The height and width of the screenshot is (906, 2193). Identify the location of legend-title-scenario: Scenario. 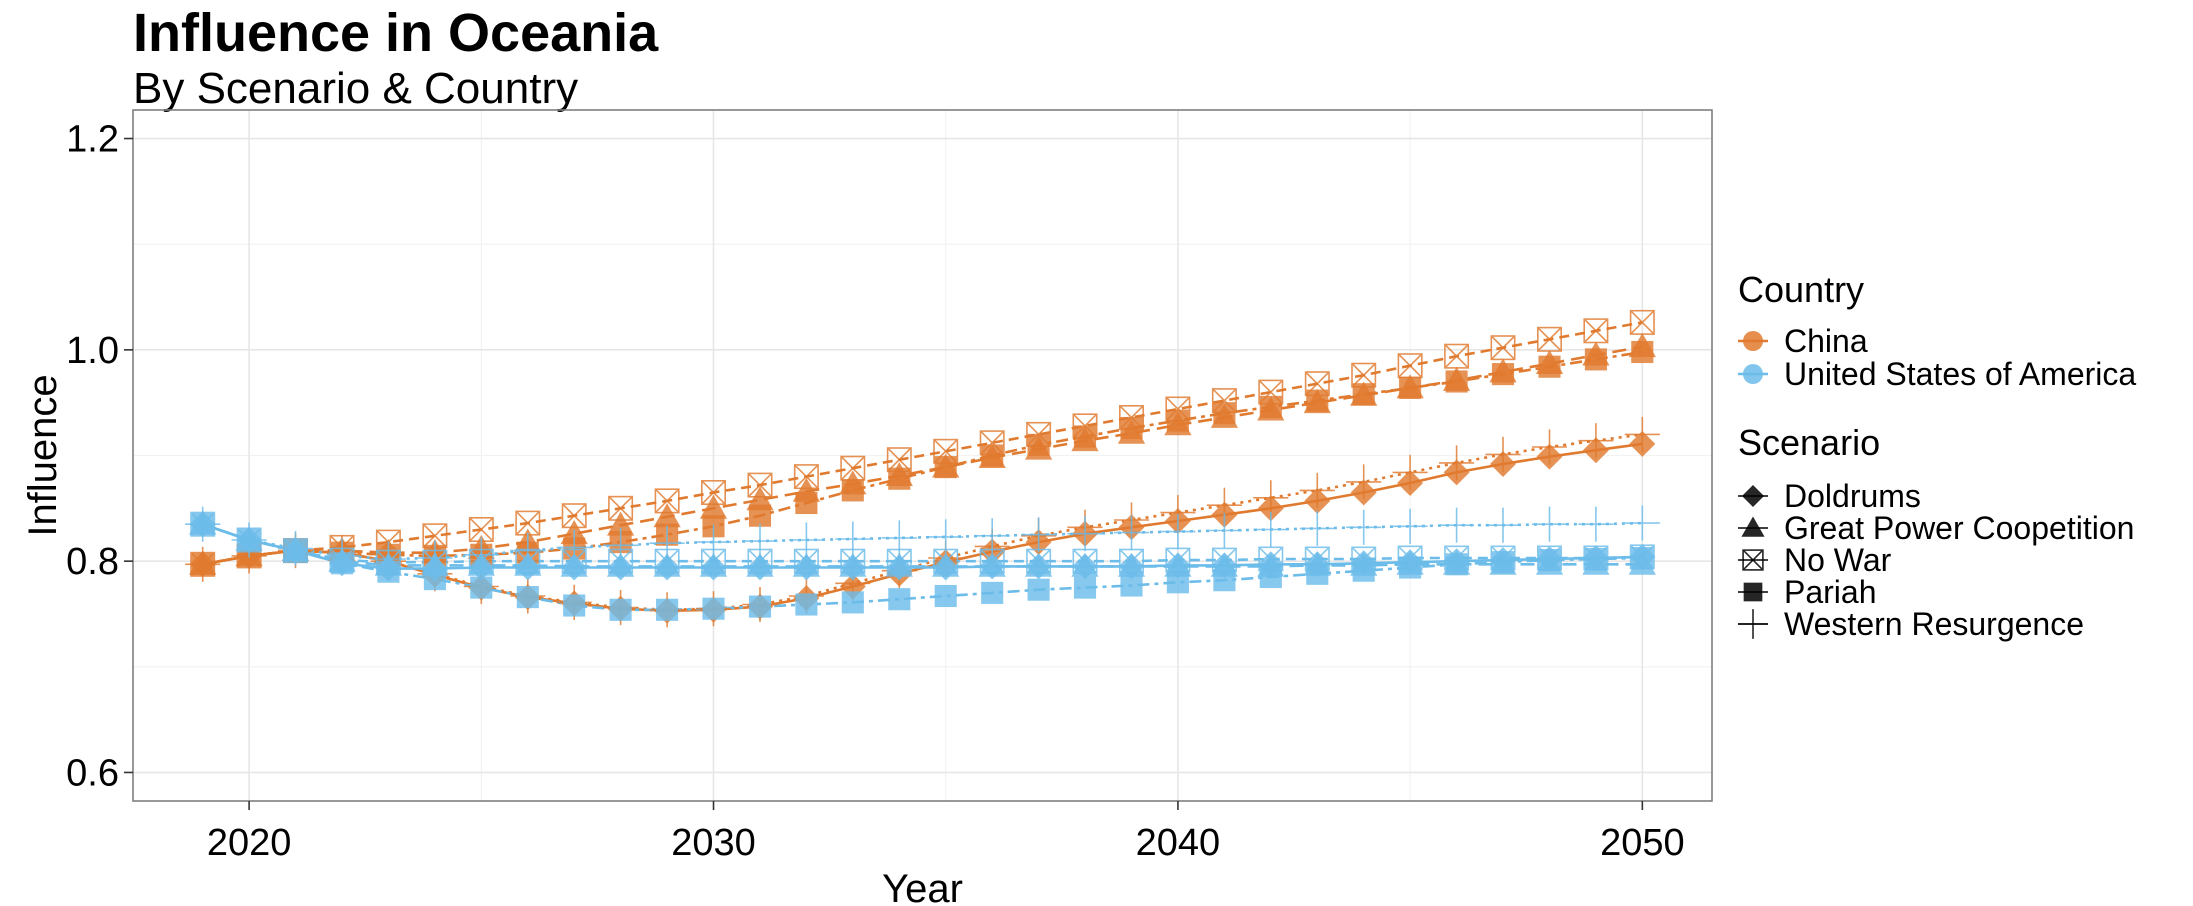
(1809, 442).